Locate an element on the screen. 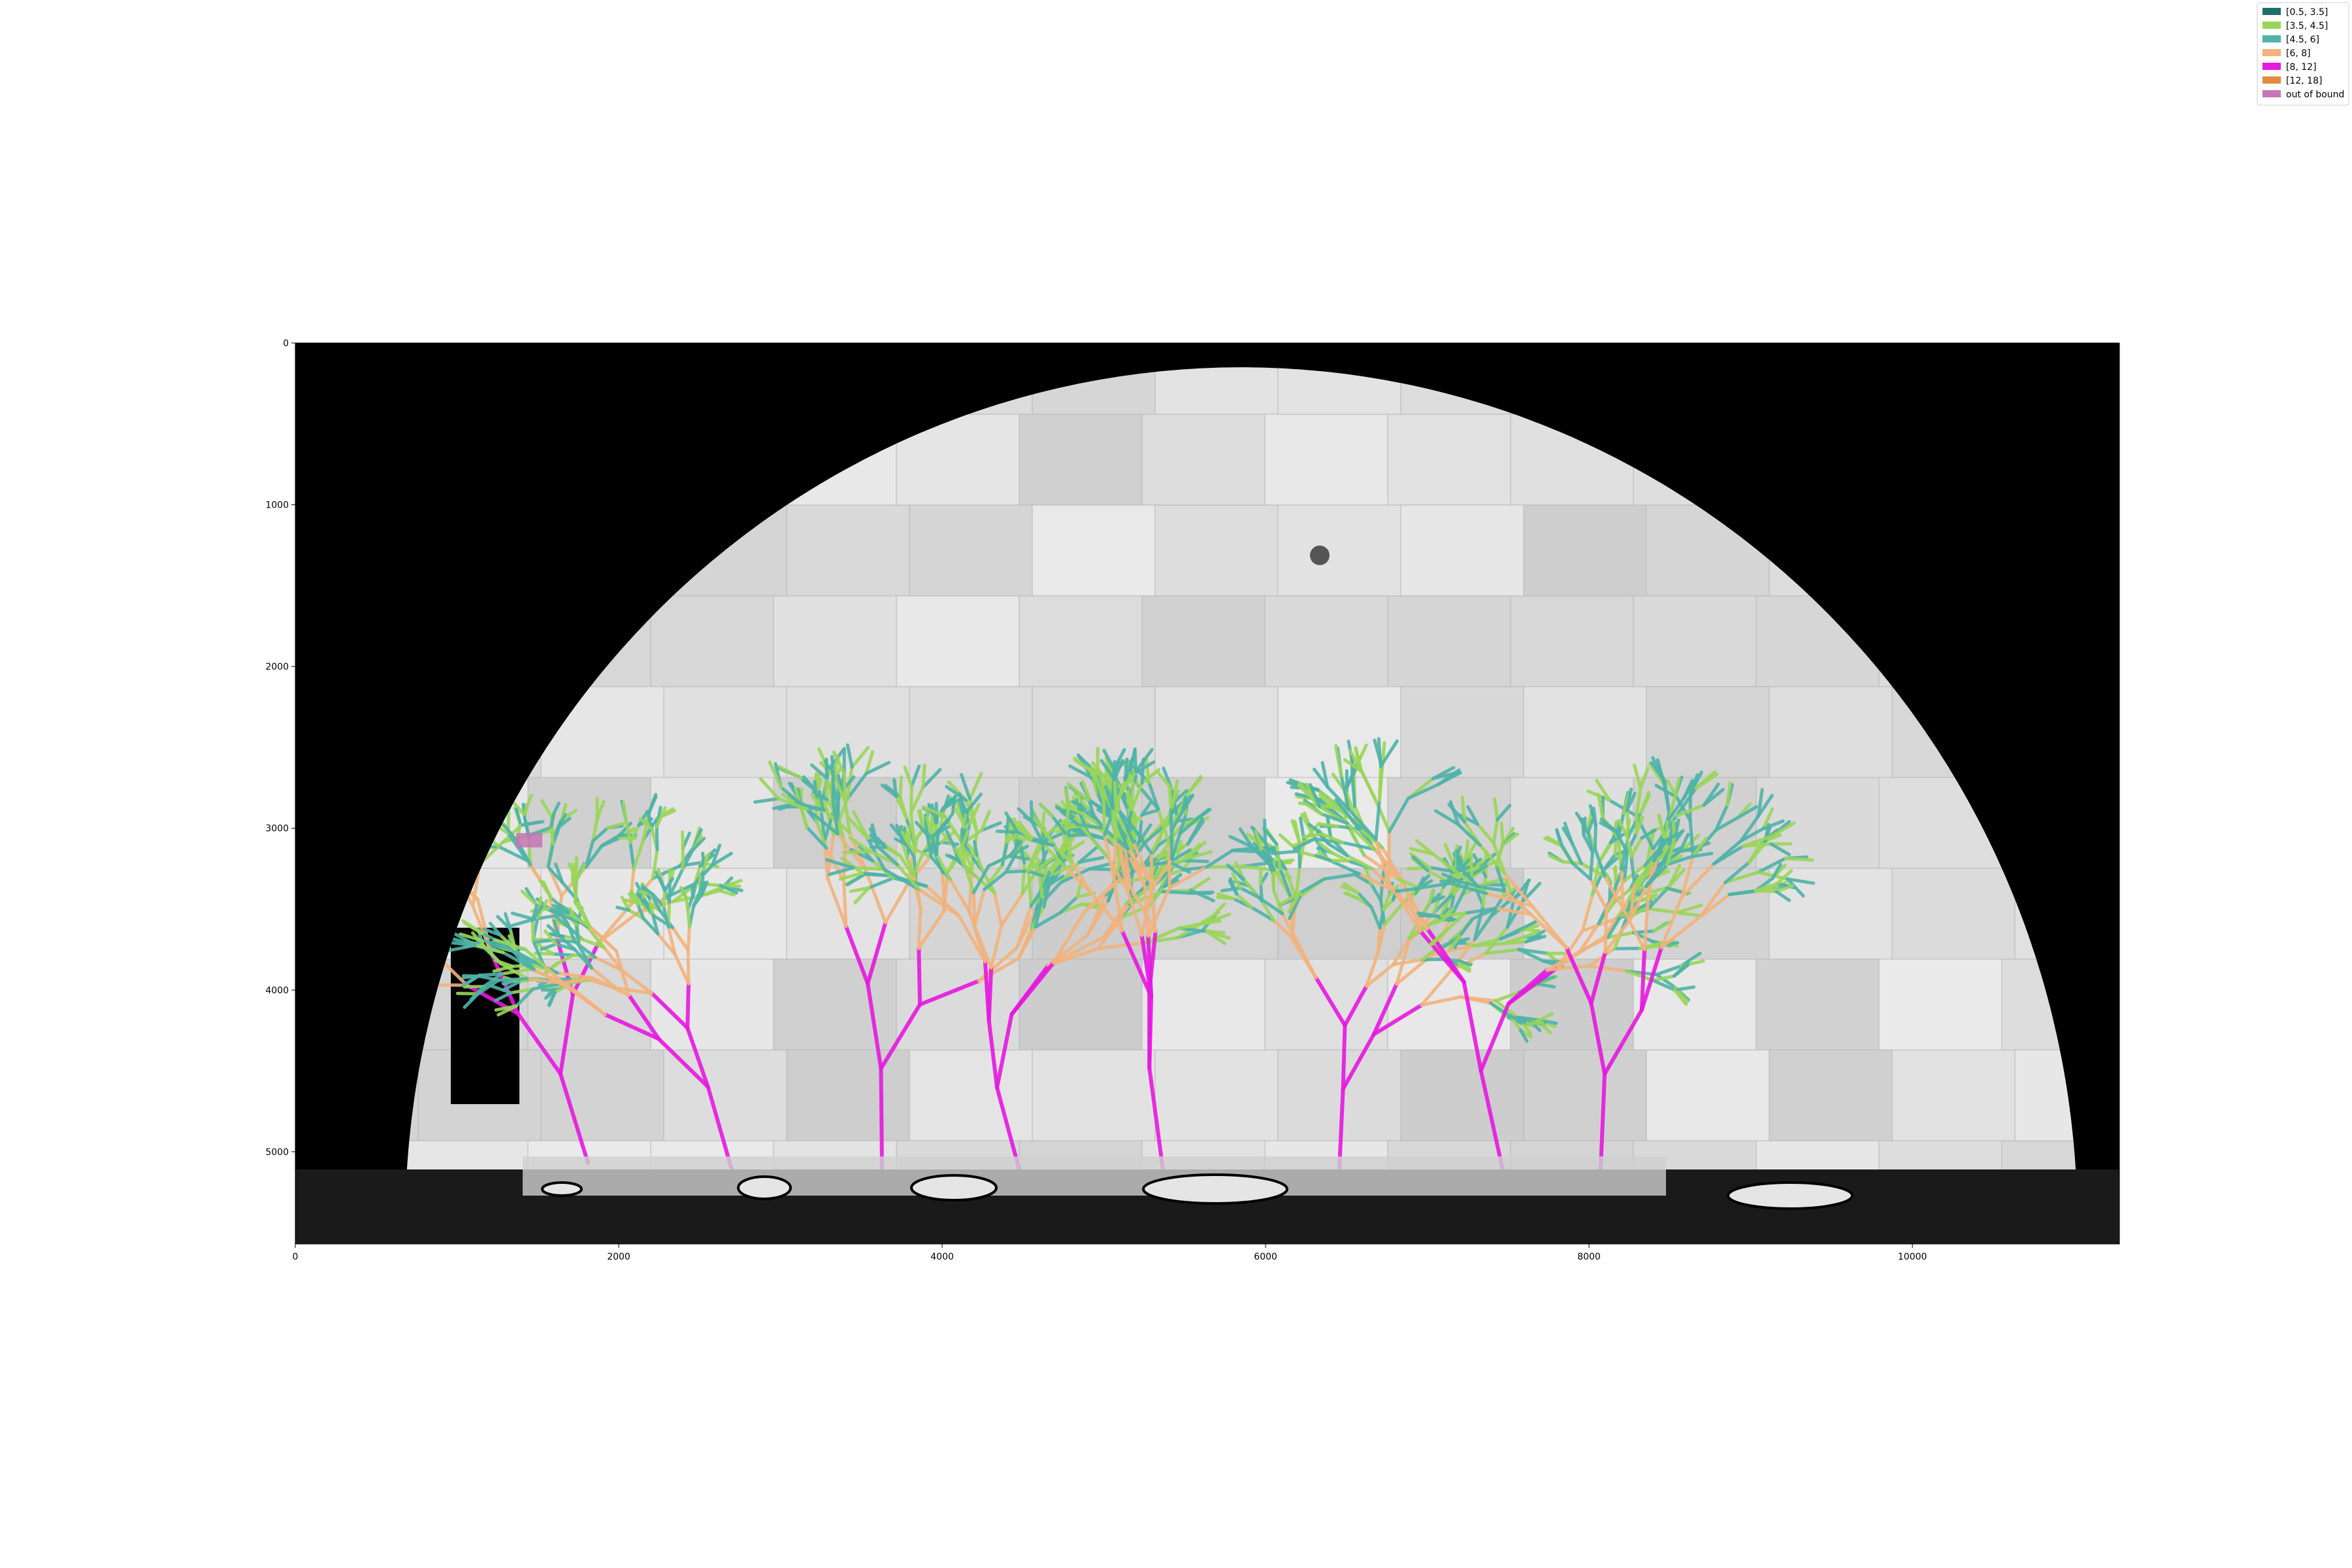 Image resolution: width=2352 pixels, height=1568 pixels. legend-label: [8, 12] is located at coordinates (2301, 67).